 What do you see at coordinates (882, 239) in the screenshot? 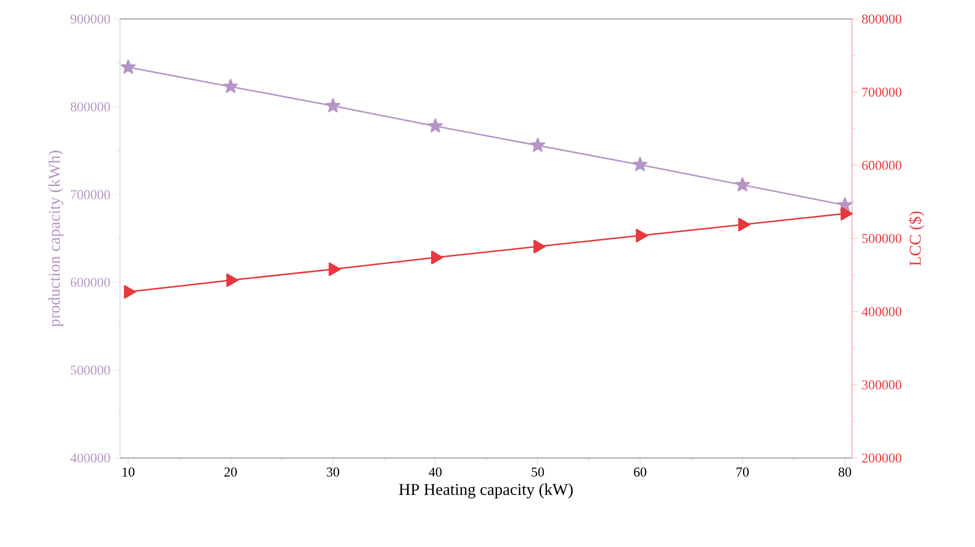
I see `y2-tick-label: 500000` at bounding box center [882, 239].